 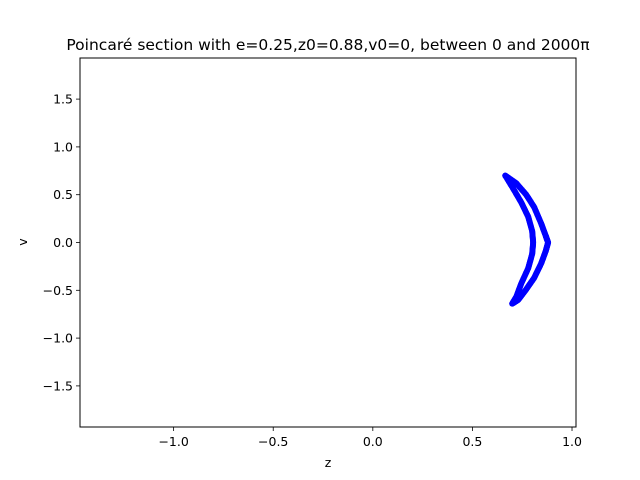 I want to click on y-tick-label: 1.5, so click(x=63, y=99).